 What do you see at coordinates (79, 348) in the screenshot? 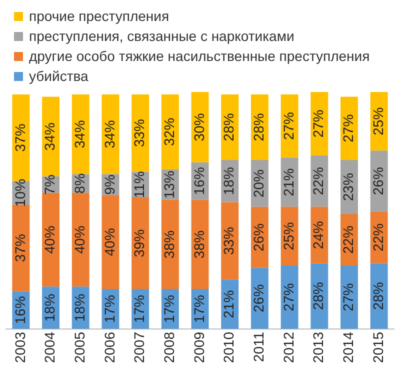
I see `x-tick-label: 2005` at bounding box center [79, 348].